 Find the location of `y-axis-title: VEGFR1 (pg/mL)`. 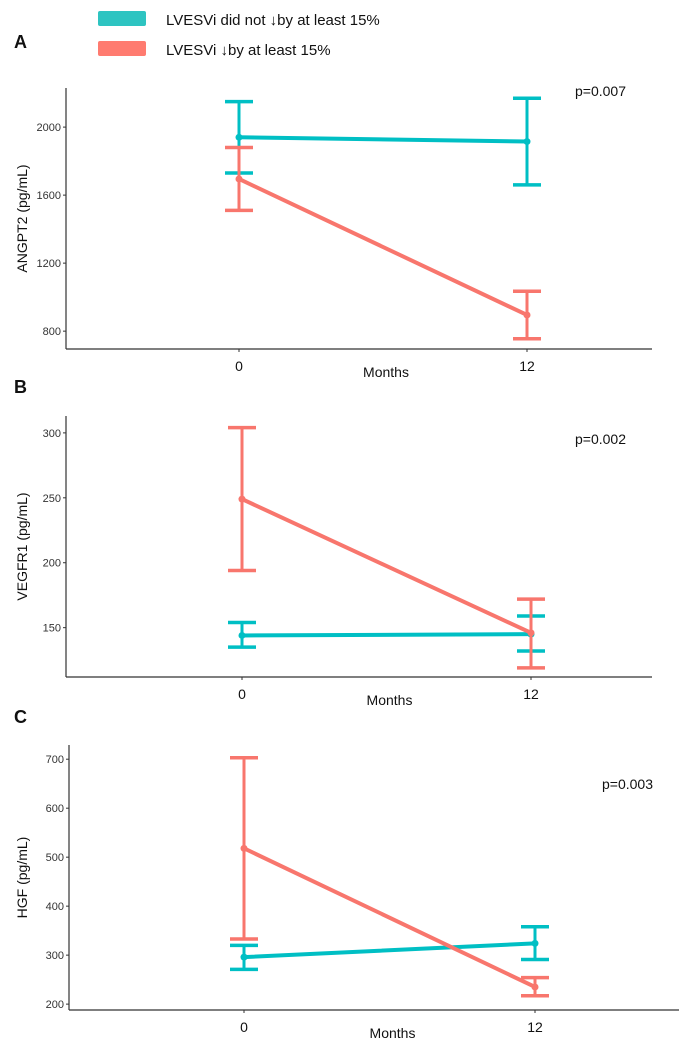

y-axis-title: VEGFR1 (pg/mL) is located at coordinates (22, 546).